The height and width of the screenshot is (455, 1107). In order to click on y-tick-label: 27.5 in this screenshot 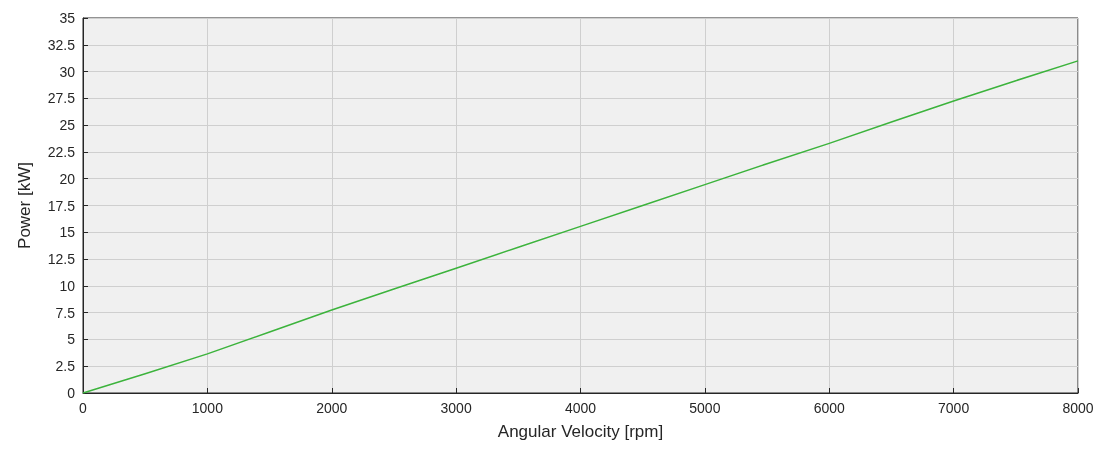, I will do `click(61, 98)`.